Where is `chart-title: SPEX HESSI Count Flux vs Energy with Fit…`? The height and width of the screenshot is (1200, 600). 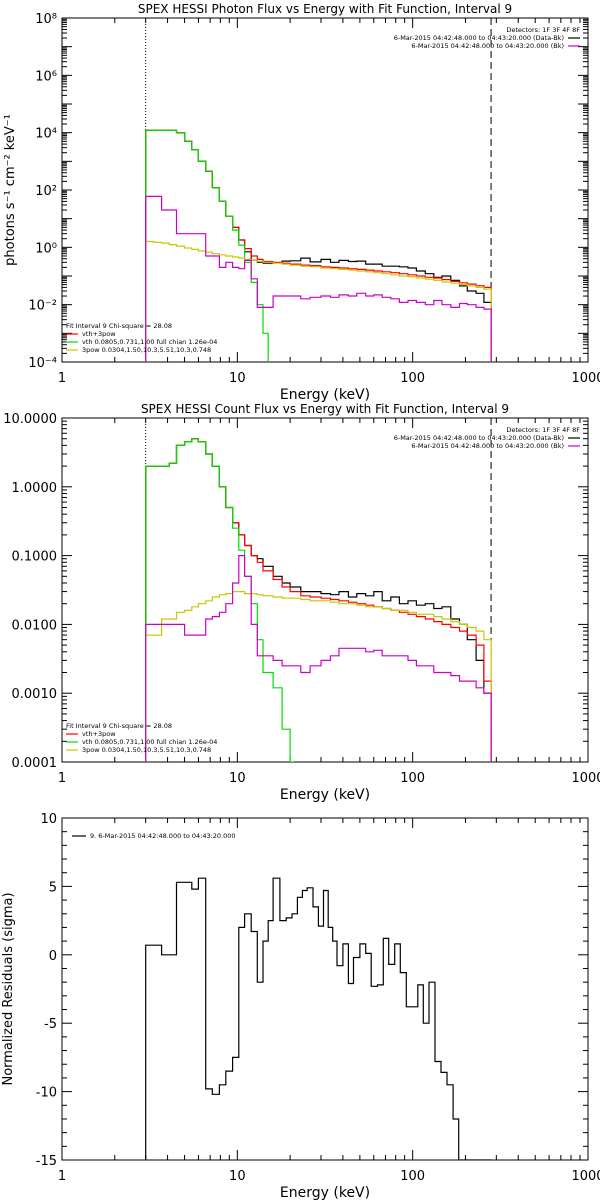 chart-title: SPEX HESSI Count Flux vs Energy with Fit… is located at coordinates (325, 409).